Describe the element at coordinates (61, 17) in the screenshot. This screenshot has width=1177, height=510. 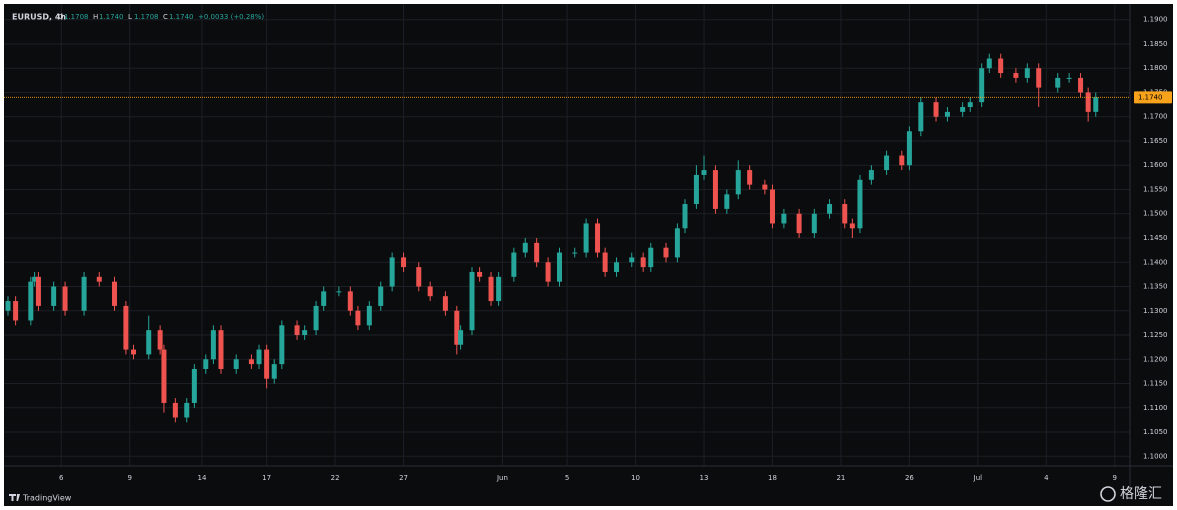
I see `legend-key: O` at that location.